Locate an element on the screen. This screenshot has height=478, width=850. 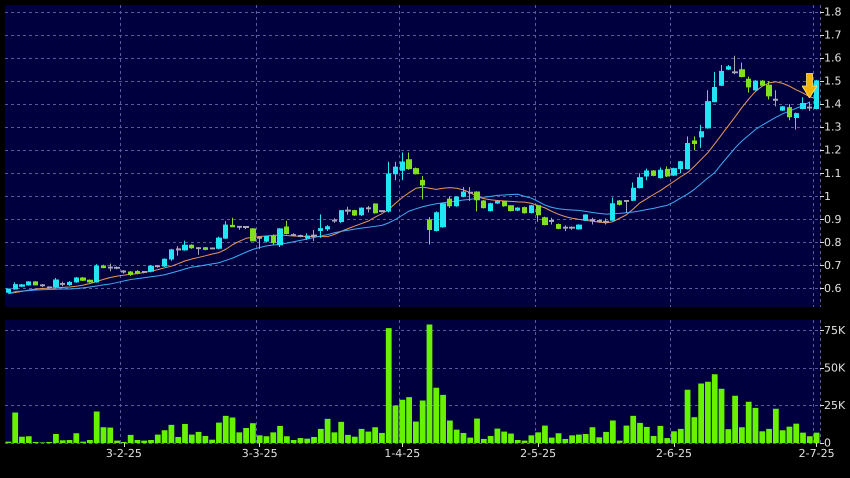
y-tick-label: 1.1 is located at coordinates (833, 173).